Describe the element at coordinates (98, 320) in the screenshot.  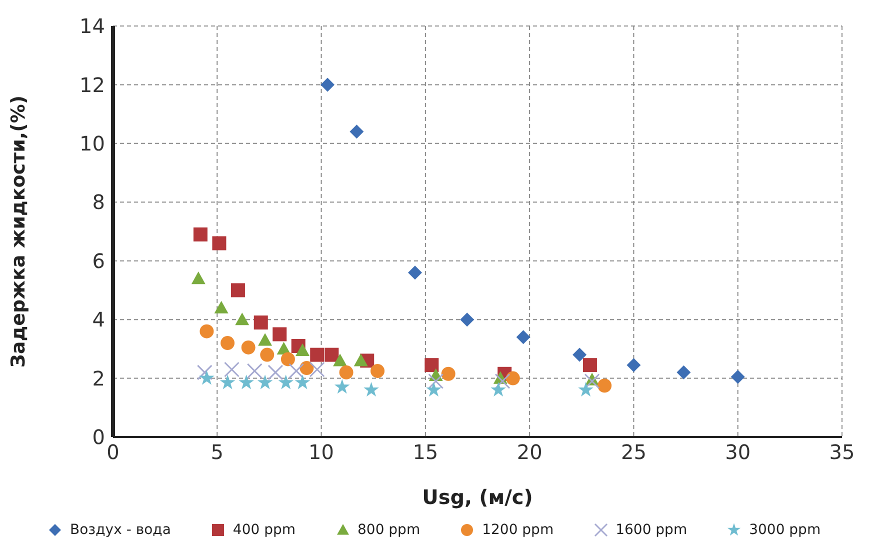
I see `y-tick-label: 4` at that location.